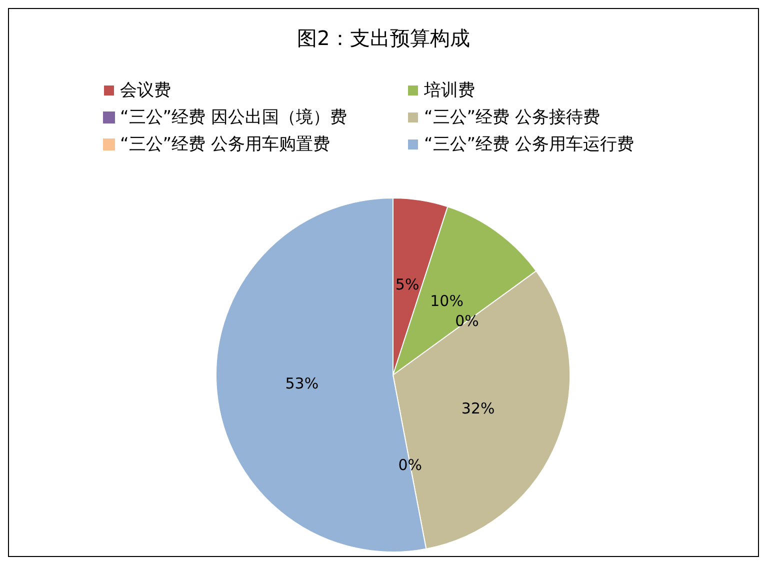 The image size is (769, 567). Describe the element at coordinates (302, 383) in the screenshot. I see `data-label: 53%` at that location.